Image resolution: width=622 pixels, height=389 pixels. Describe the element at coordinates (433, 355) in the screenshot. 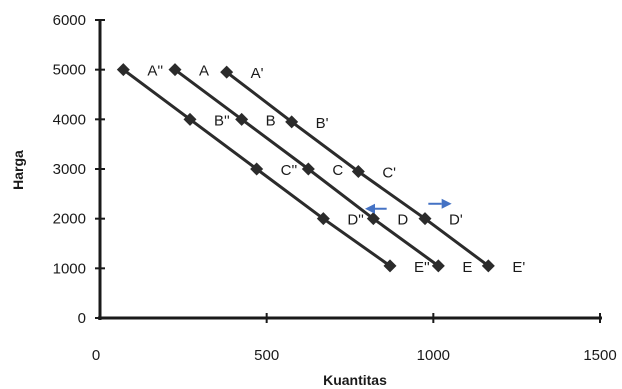

I see `x-tick-label: 1000` at that location.